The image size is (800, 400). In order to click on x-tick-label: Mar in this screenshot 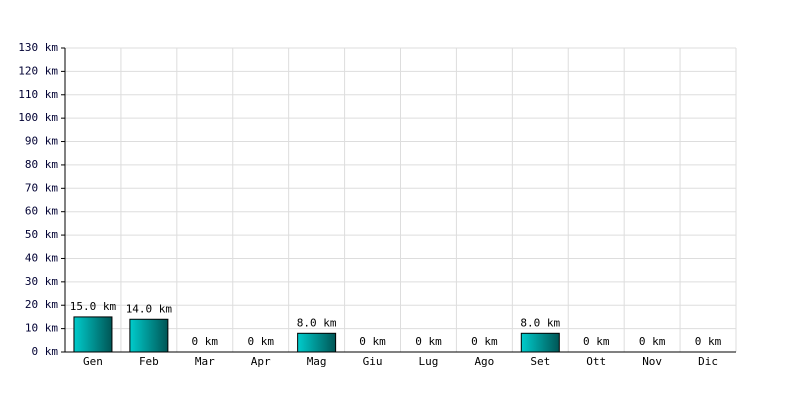, I will do `click(205, 361)`.